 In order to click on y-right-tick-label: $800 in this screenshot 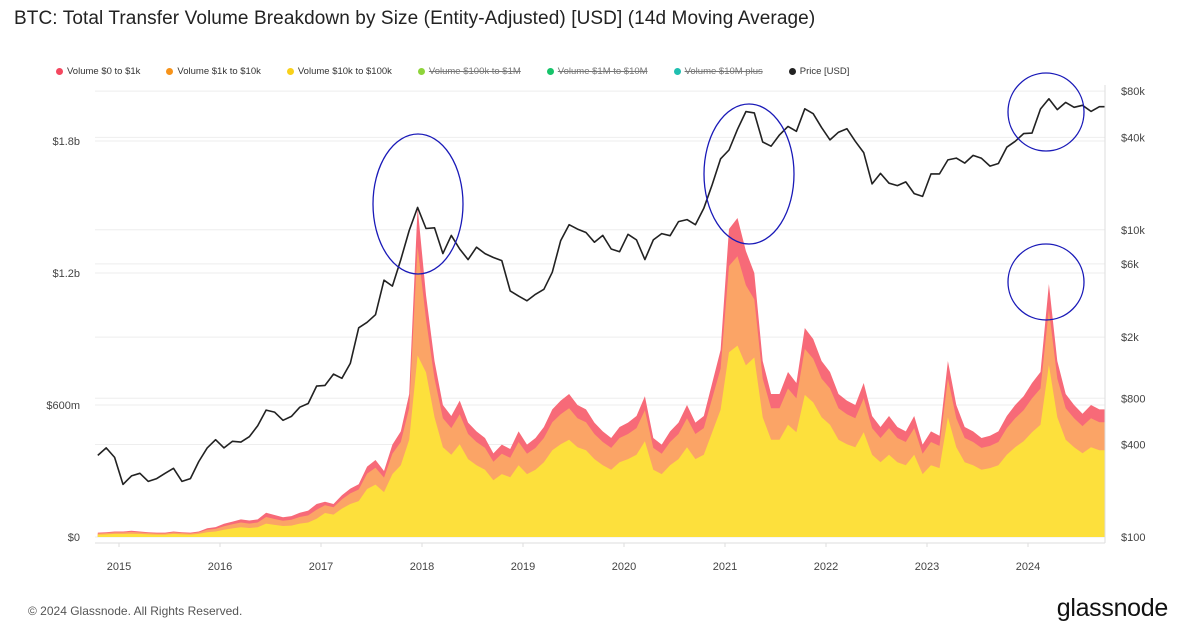, I will do `click(1133, 399)`.